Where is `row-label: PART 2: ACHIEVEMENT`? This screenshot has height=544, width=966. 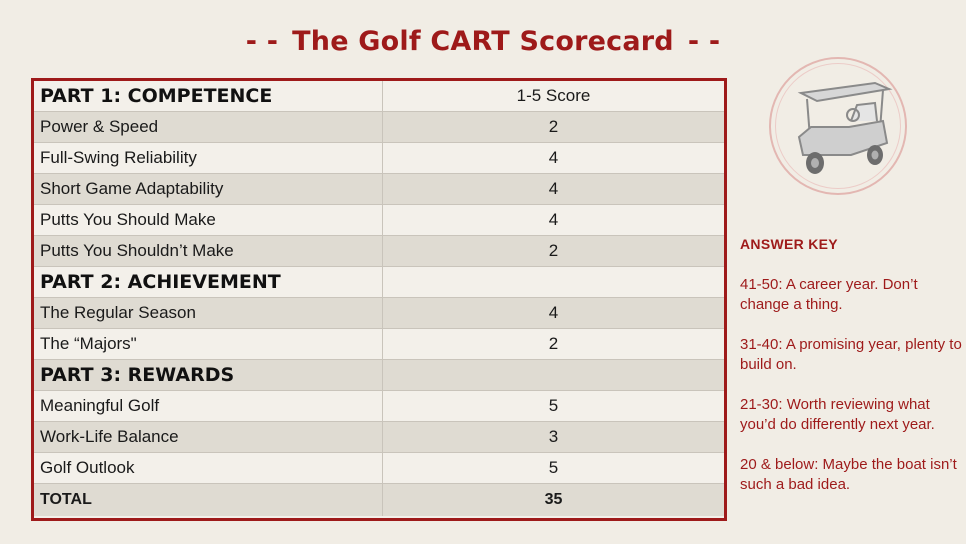
row-label: PART 2: ACHIEVEMENT is located at coordinates (208, 282).